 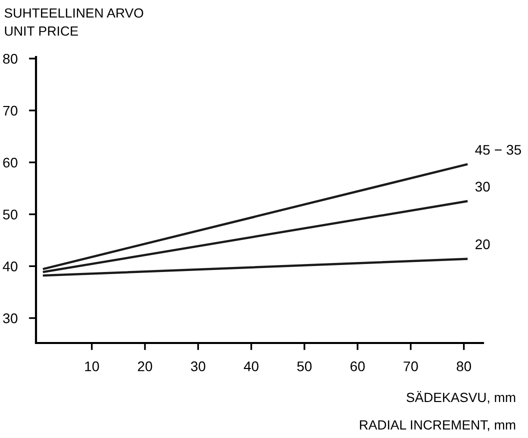 I want to click on y-tick-label: 70, so click(x=10, y=111).